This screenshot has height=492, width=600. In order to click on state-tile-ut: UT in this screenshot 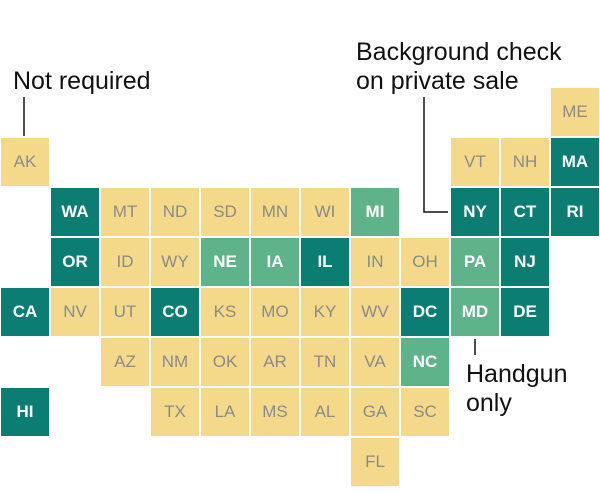, I will do `click(125, 312)`.